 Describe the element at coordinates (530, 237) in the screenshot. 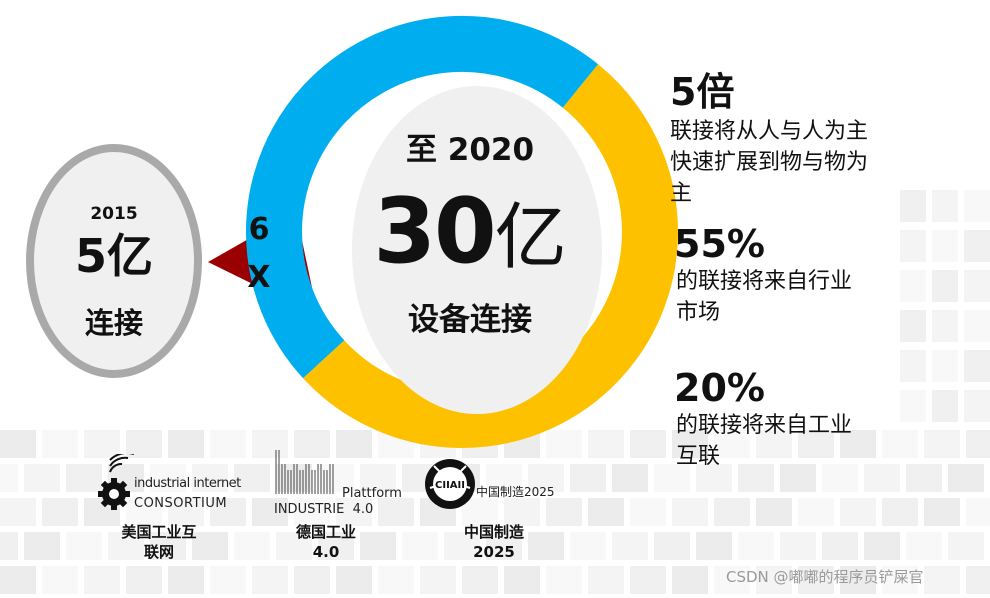

I see `main-circle-amount-unit: 亿` at that location.